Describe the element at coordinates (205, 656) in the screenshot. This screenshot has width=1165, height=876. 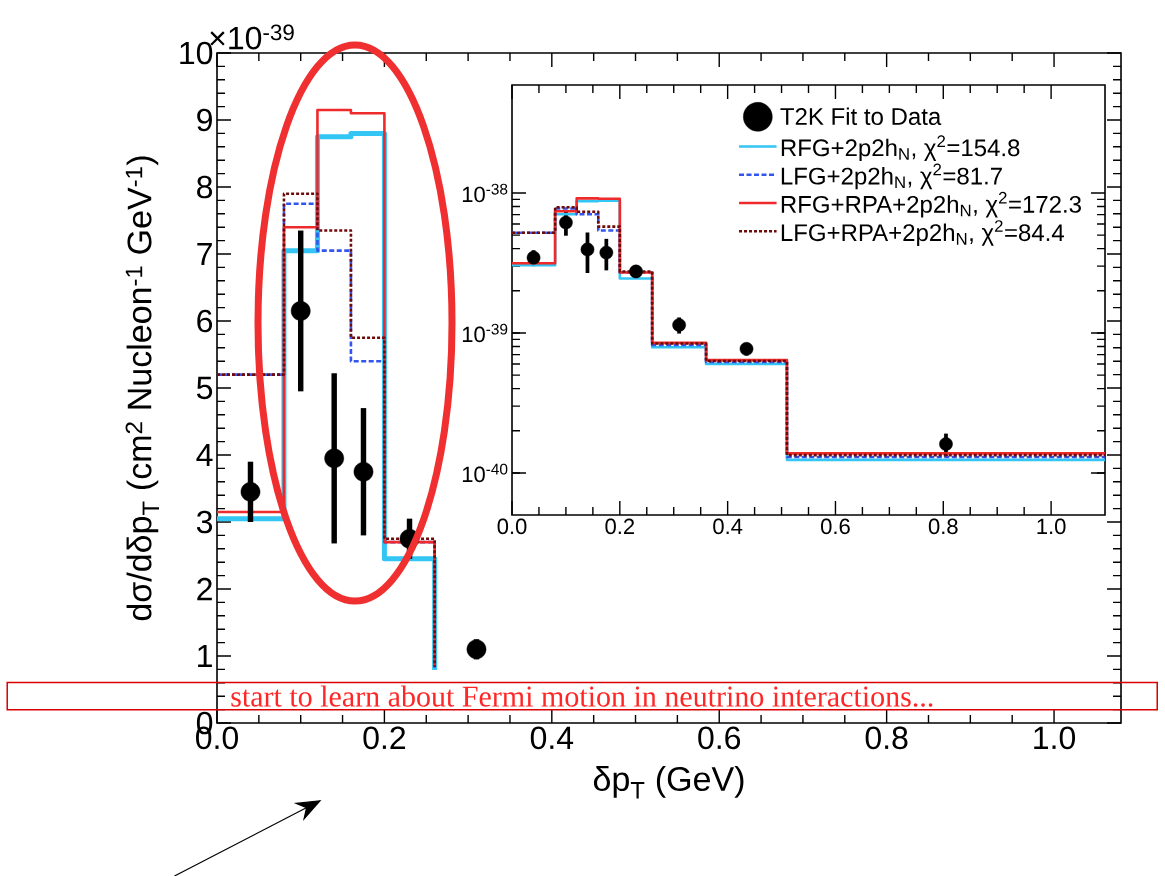
I see `y-tick-label: 1` at that location.